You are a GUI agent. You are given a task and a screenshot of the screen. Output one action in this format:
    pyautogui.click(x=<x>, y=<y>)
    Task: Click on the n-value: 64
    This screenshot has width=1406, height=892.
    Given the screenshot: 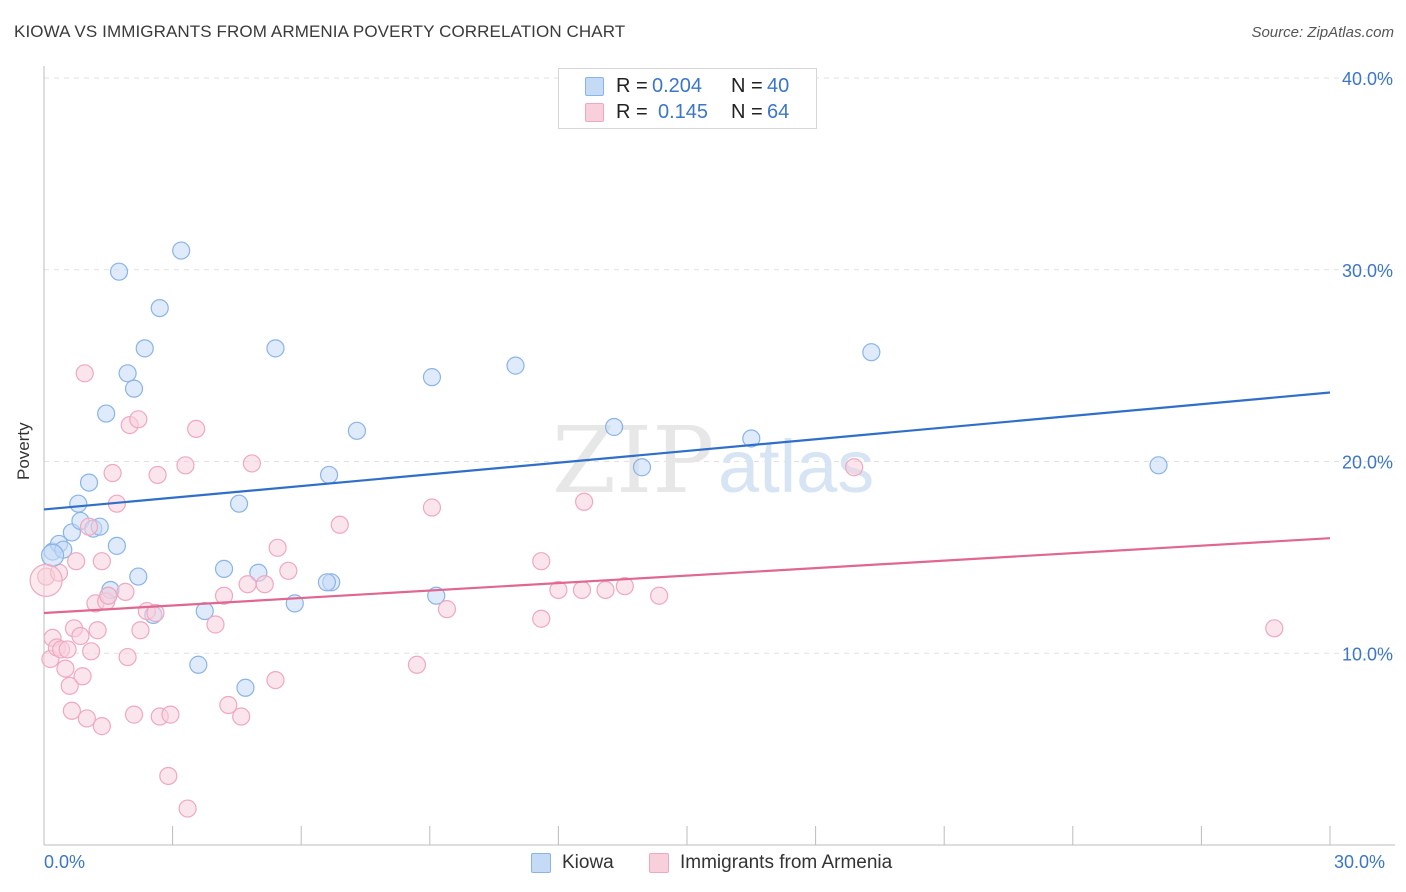 What is the action you would take?
    pyautogui.click(x=778, y=112)
    